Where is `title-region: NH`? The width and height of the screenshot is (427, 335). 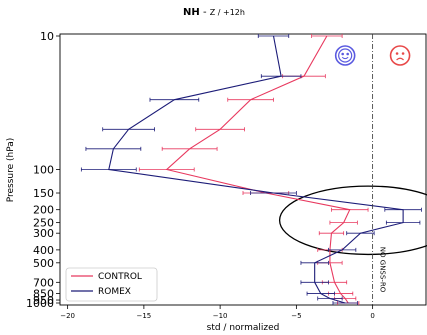 title-region: NH is located at coordinates (191, 12).